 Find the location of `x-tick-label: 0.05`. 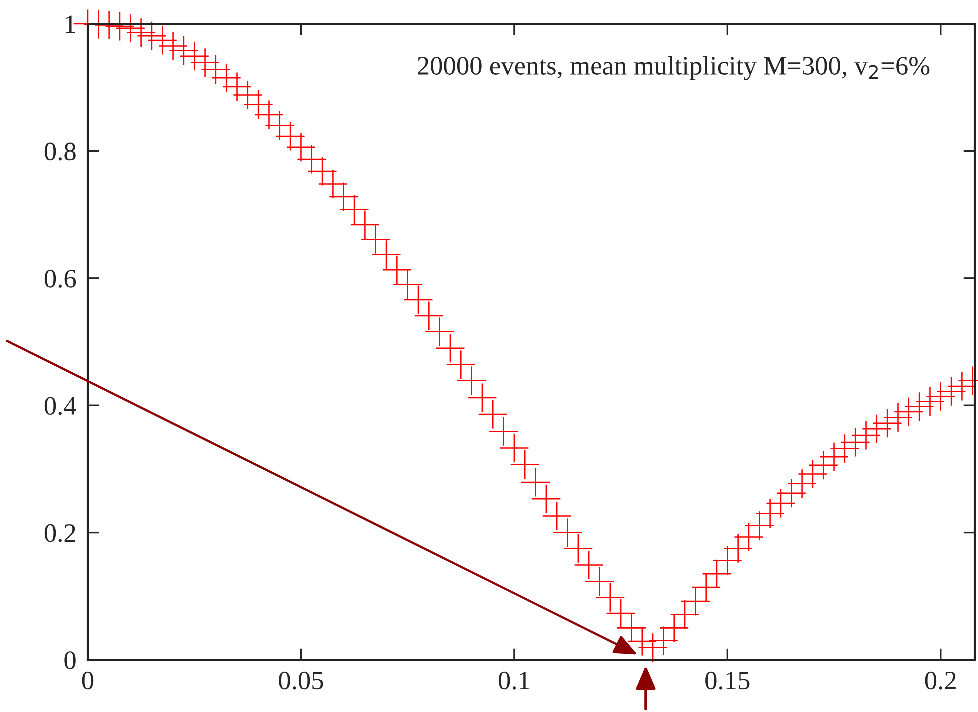

x-tick-label: 0.05 is located at coordinates (301, 681).